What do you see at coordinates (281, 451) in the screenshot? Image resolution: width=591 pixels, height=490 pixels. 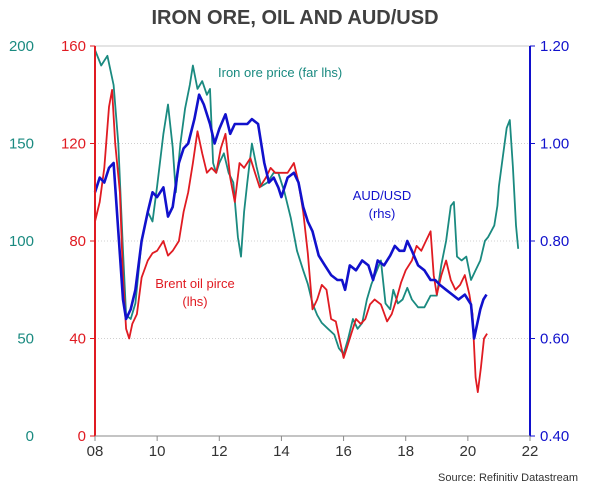 I see `x-tick-label: 14` at bounding box center [281, 451].